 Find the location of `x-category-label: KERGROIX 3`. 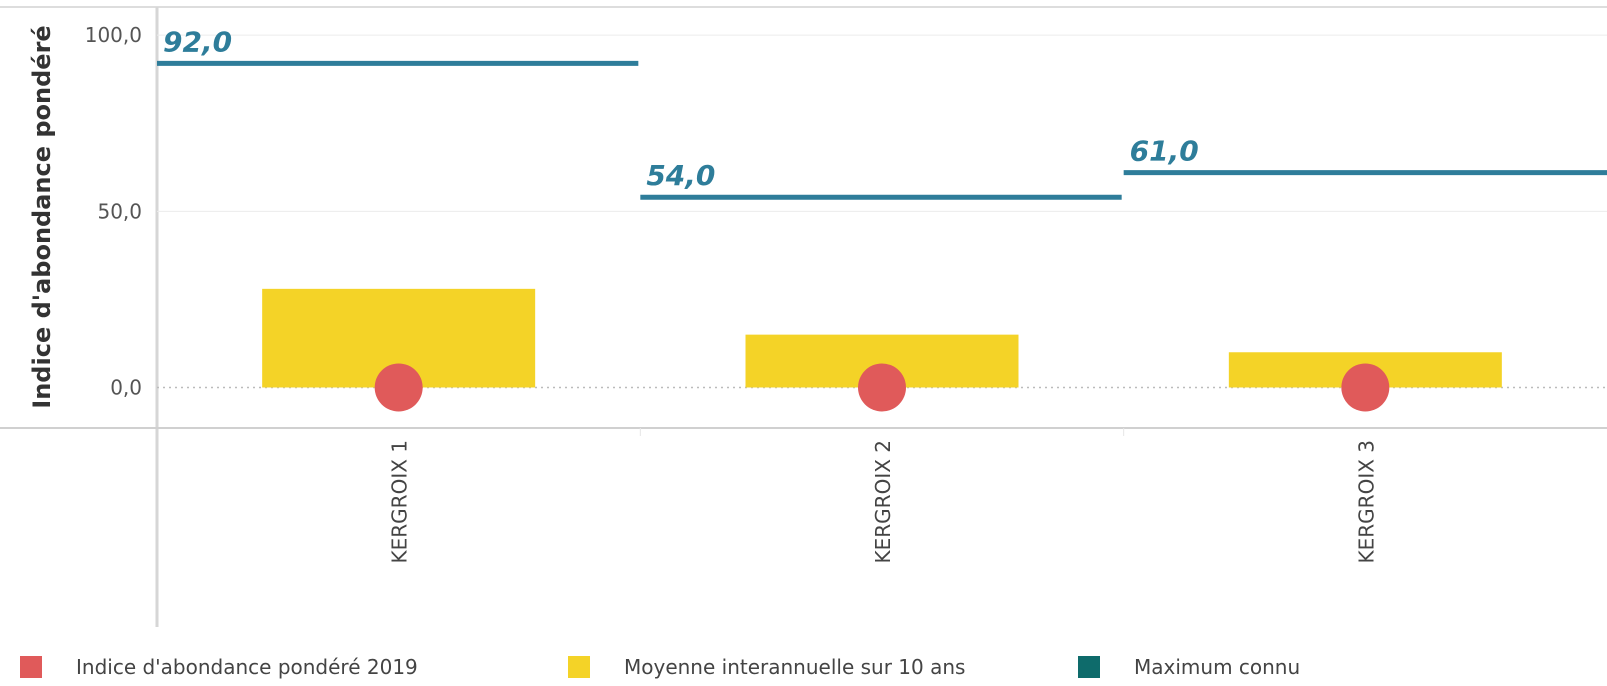

x-category-label: KERGROIX 3 is located at coordinates (1366, 501).